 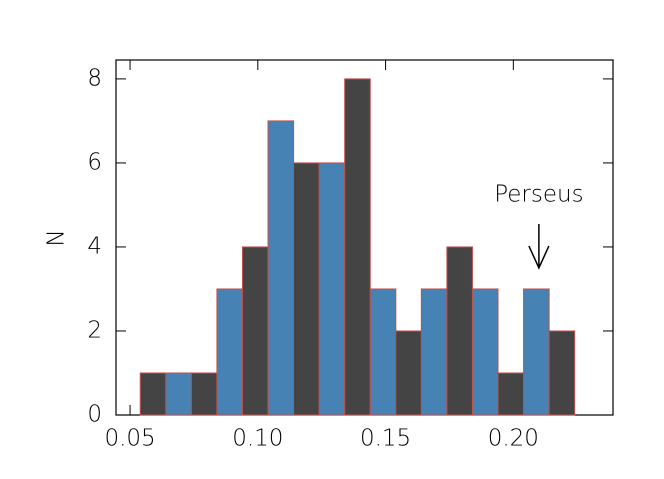 What do you see at coordinates (94, 78) in the screenshot?
I see `y-tick-label: 8` at bounding box center [94, 78].